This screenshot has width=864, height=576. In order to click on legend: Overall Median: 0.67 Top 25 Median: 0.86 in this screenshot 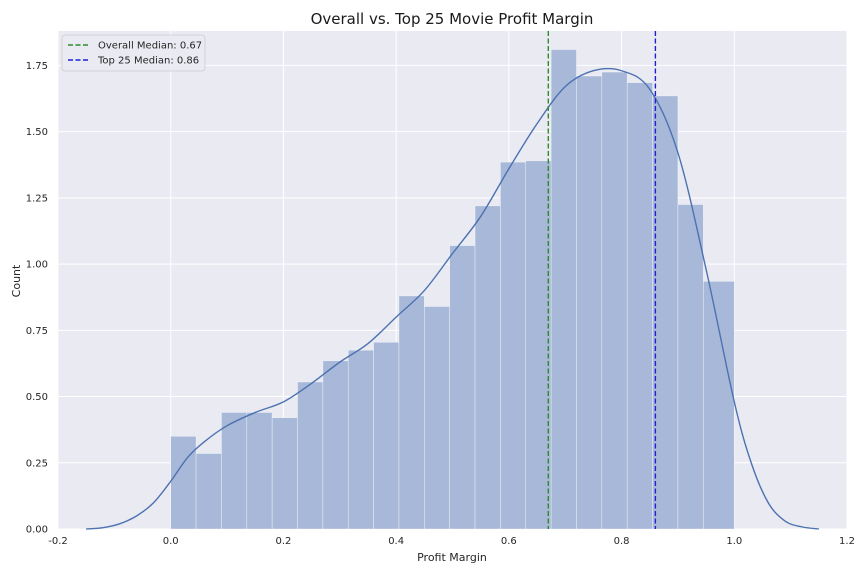, I will do `click(133, 53)`.